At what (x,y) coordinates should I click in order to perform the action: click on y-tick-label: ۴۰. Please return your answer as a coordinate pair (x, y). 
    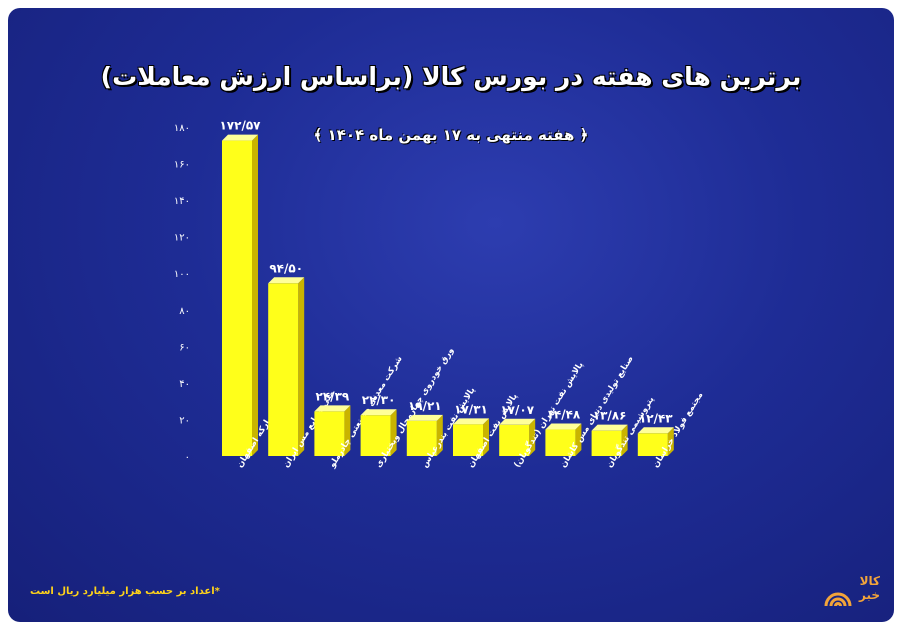
    Looking at the image, I should click on (184, 384).